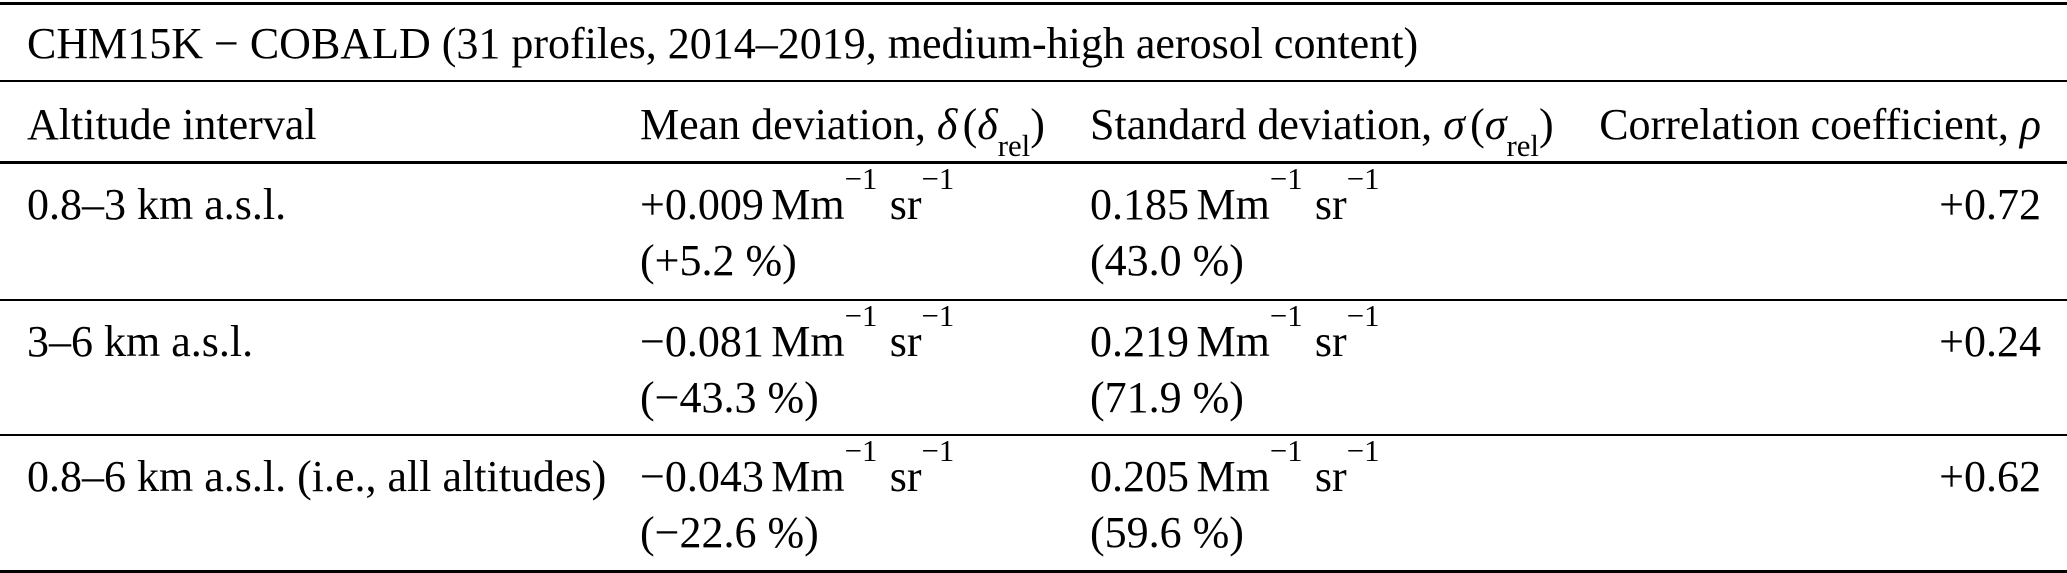 This screenshot has height=573, width=2067. What do you see at coordinates (865, 501) in the screenshot?
I see `mean-deviation-cell: −0.043 Mm−1sr−1 (−22.6 %)` at bounding box center [865, 501].